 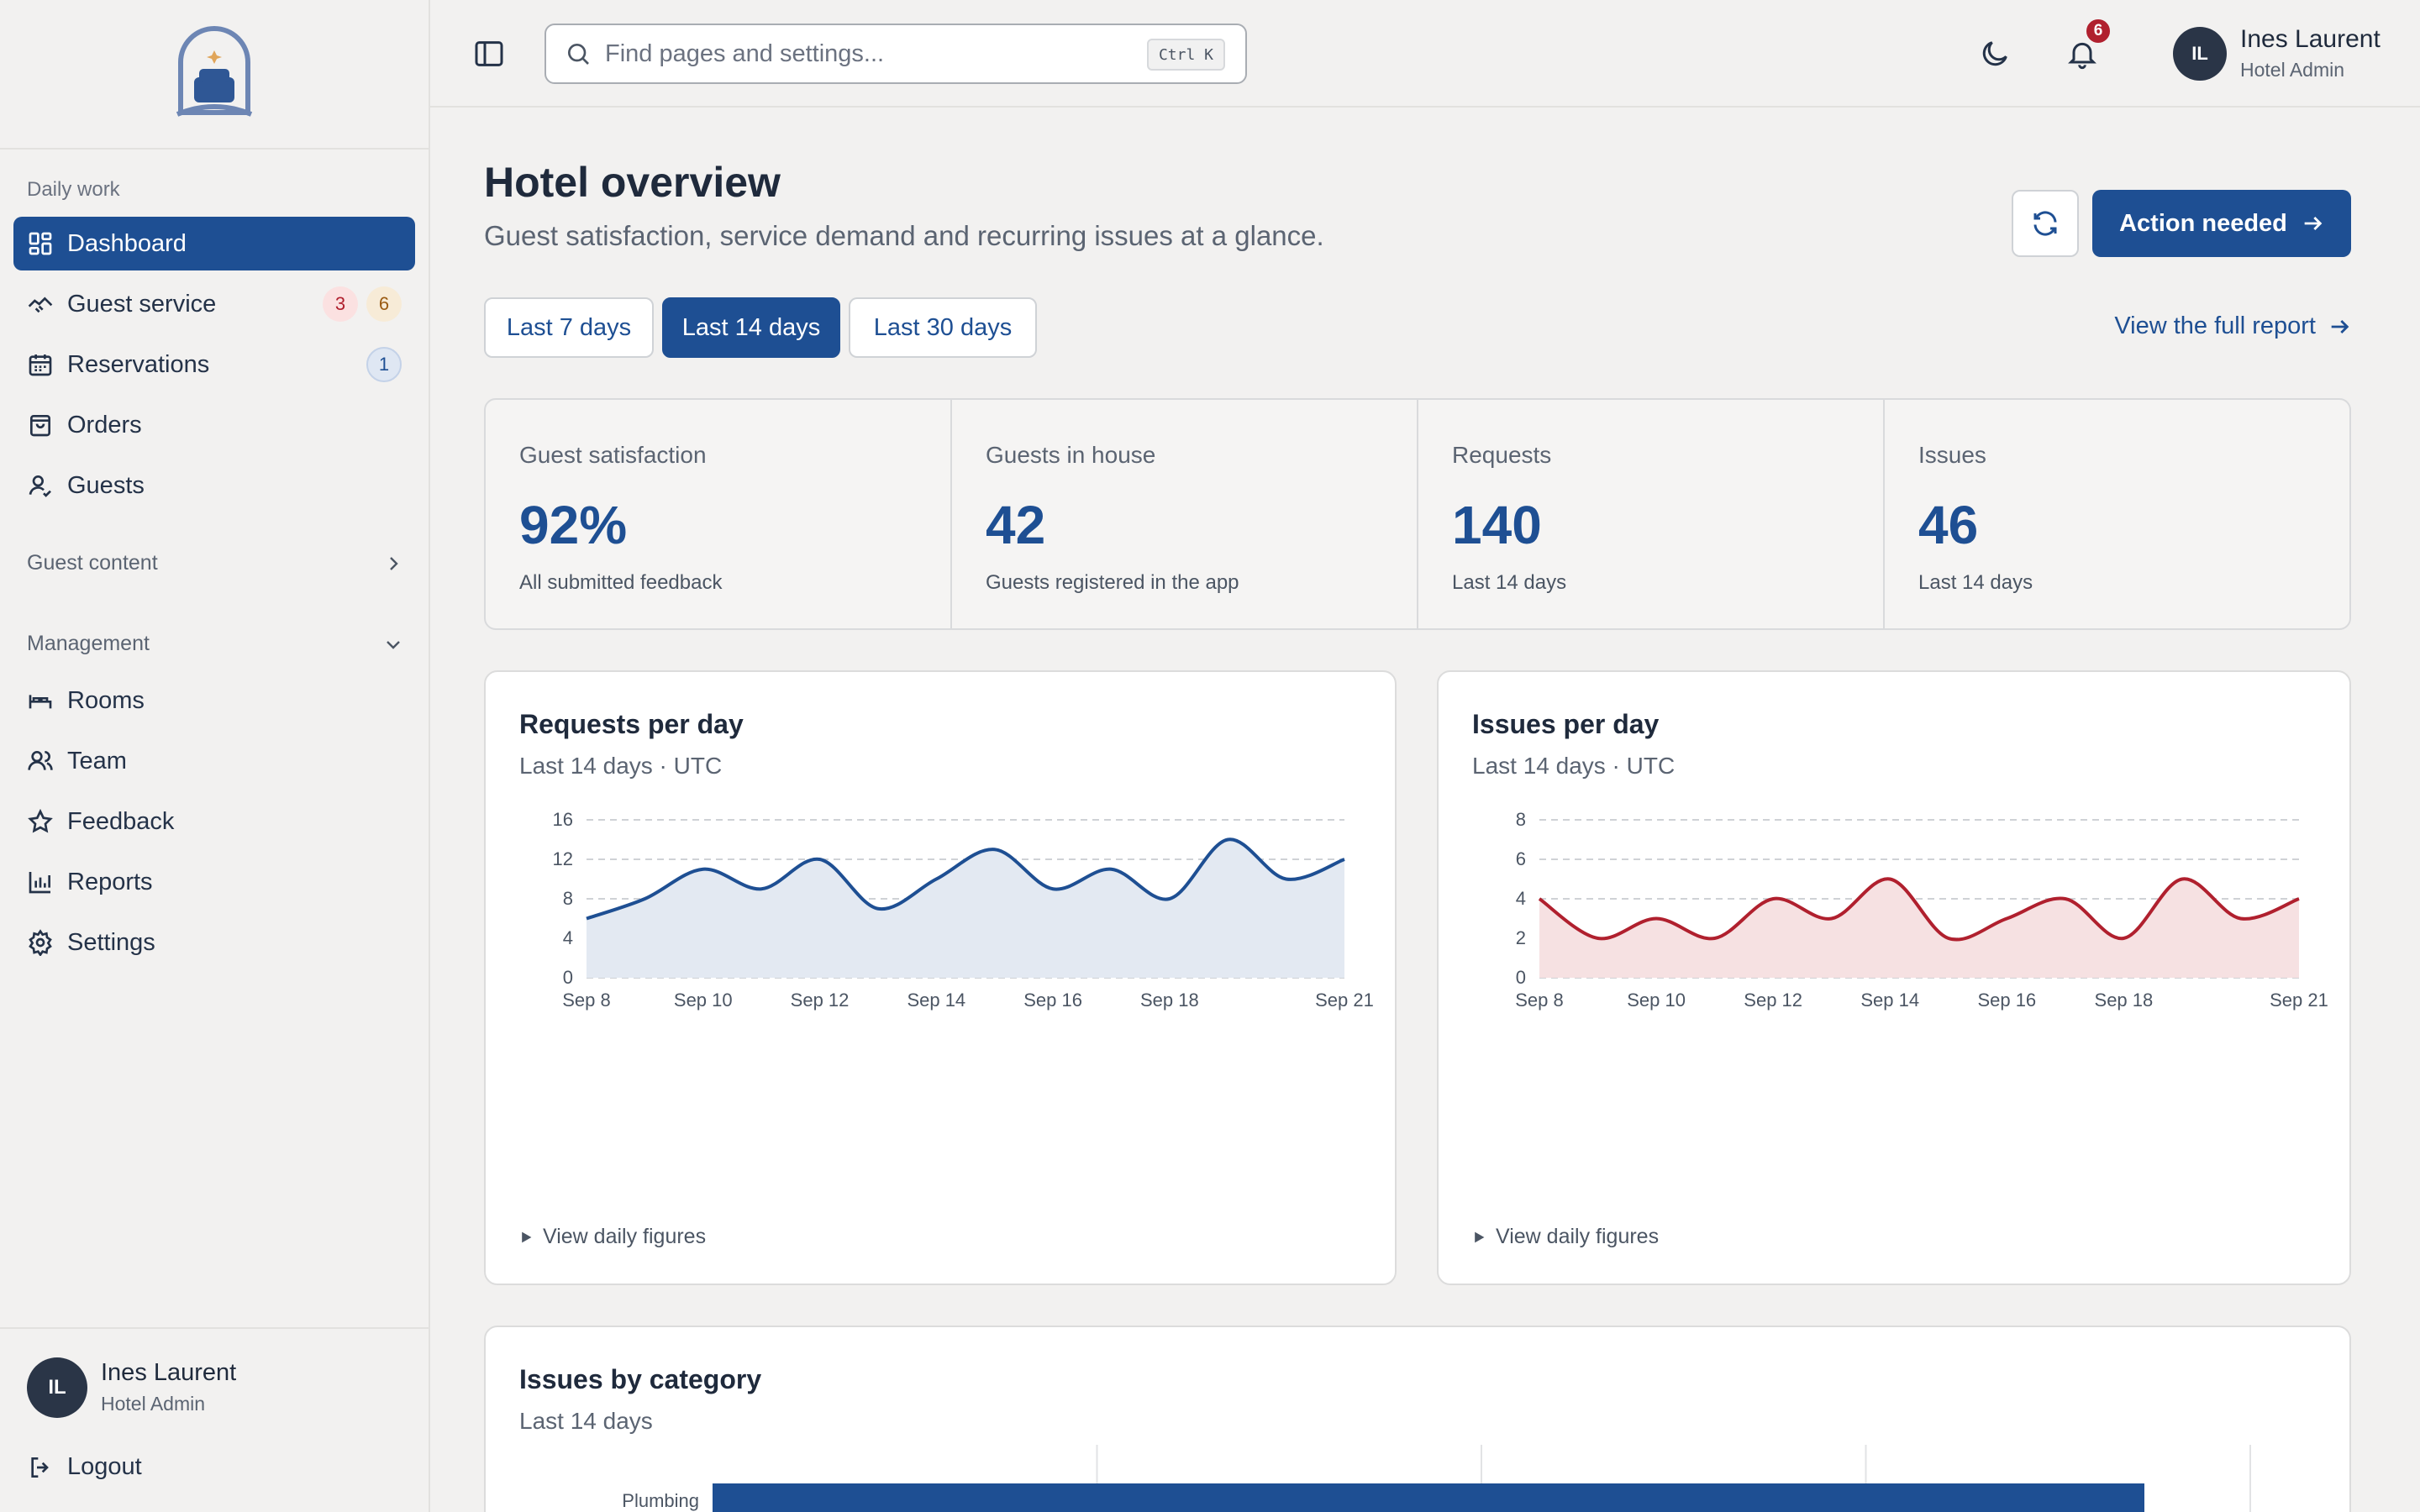 I want to click on logo, so click(x=214, y=75).